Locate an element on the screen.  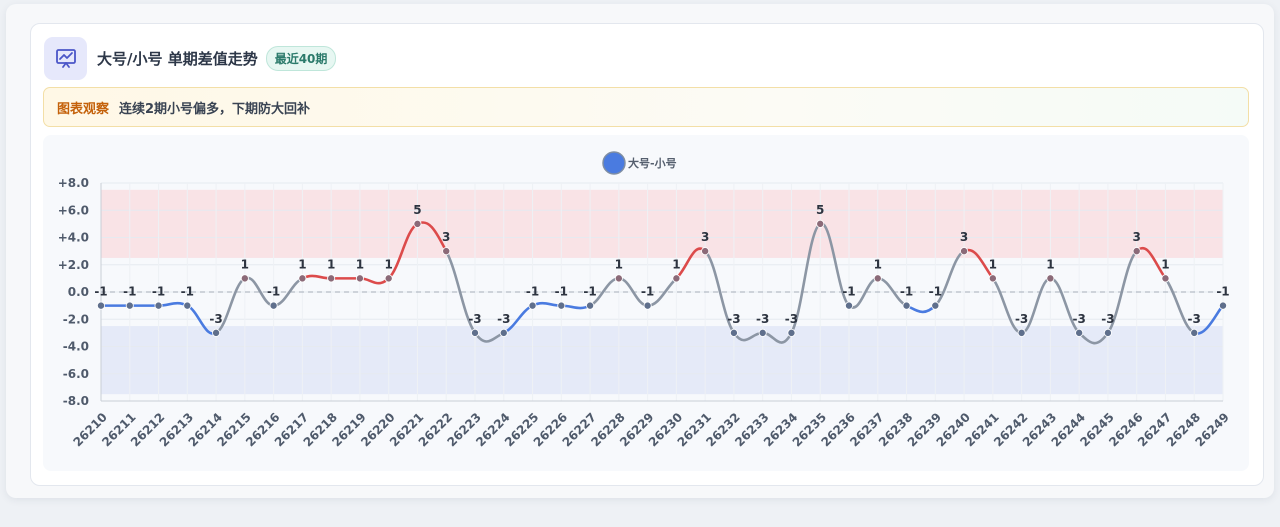
observation-text: 连续2期小号偏多，下期防大回补 is located at coordinates (215, 109).